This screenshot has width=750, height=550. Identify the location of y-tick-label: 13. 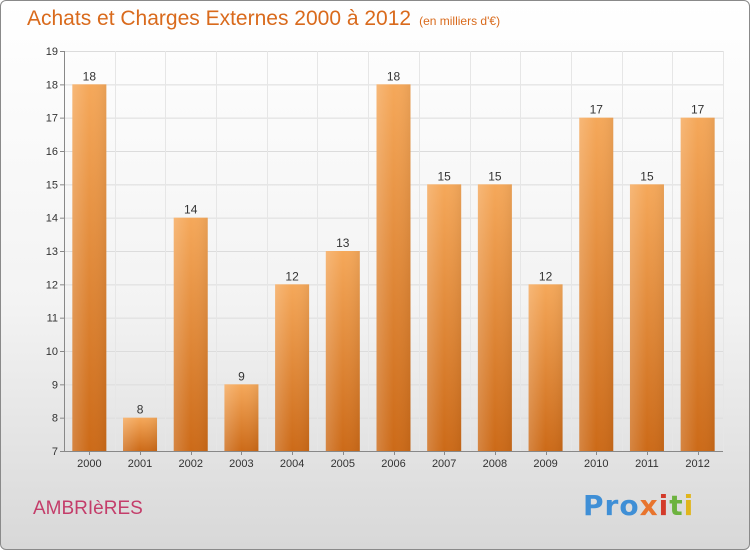
(52, 252).